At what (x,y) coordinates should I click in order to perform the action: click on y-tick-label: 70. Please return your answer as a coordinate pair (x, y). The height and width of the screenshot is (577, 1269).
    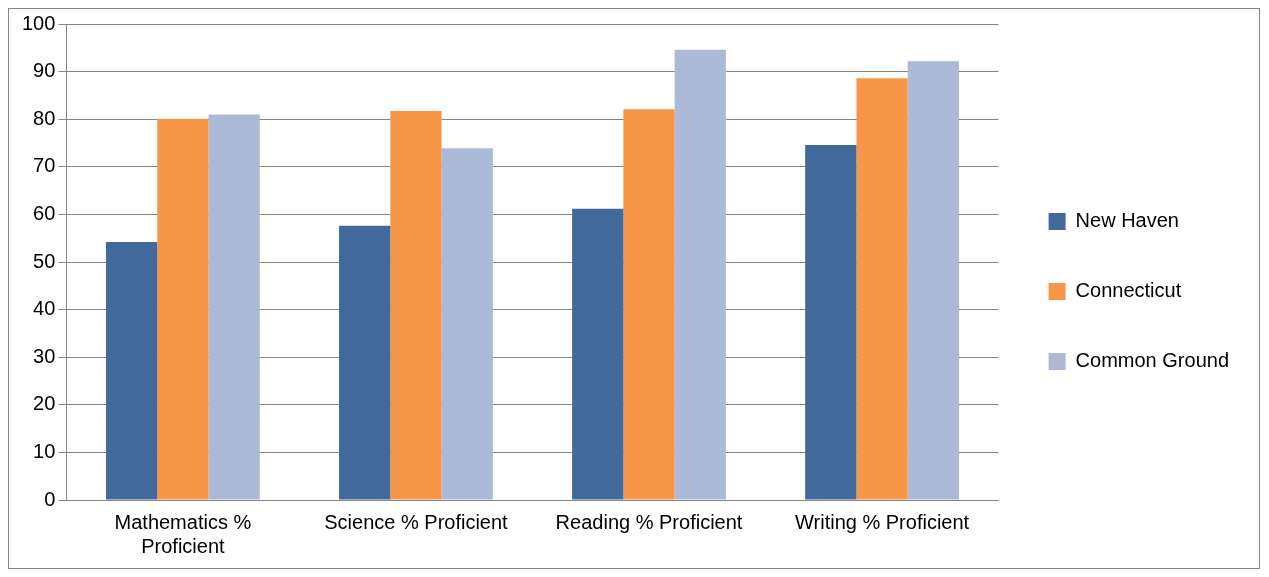
    Looking at the image, I should click on (44, 165).